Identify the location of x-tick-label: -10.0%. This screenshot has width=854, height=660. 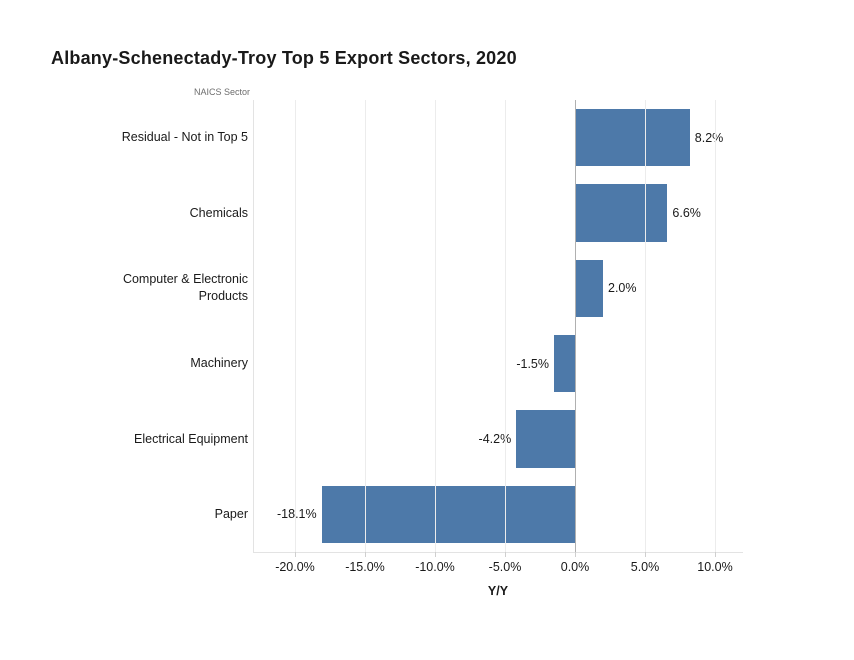
(435, 567).